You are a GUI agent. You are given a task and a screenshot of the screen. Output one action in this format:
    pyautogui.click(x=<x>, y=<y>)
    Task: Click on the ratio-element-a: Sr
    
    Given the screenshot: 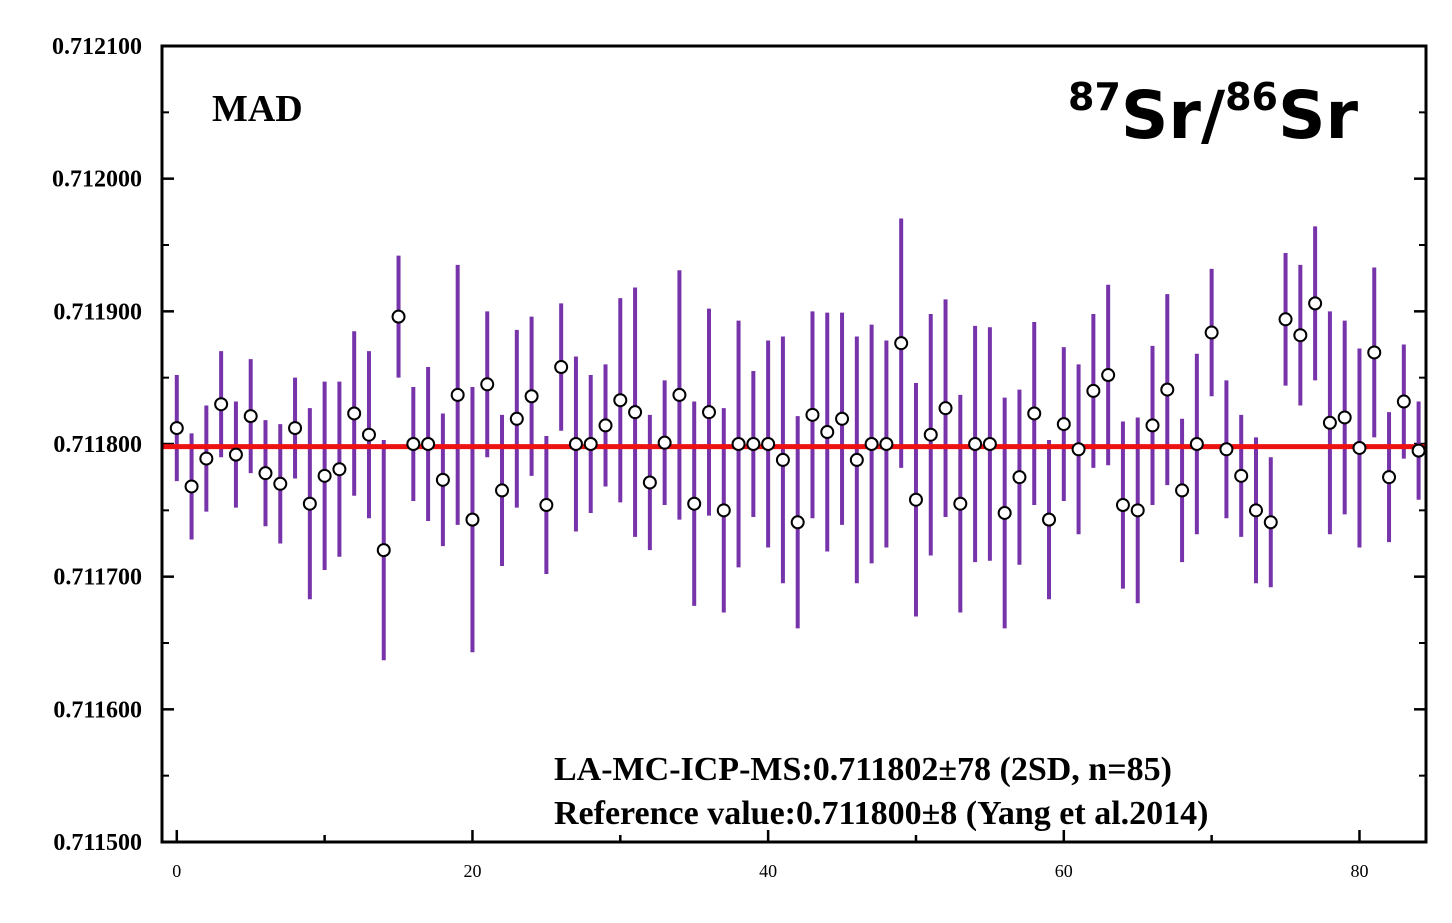 What is the action you would take?
    pyautogui.click(x=1161, y=115)
    